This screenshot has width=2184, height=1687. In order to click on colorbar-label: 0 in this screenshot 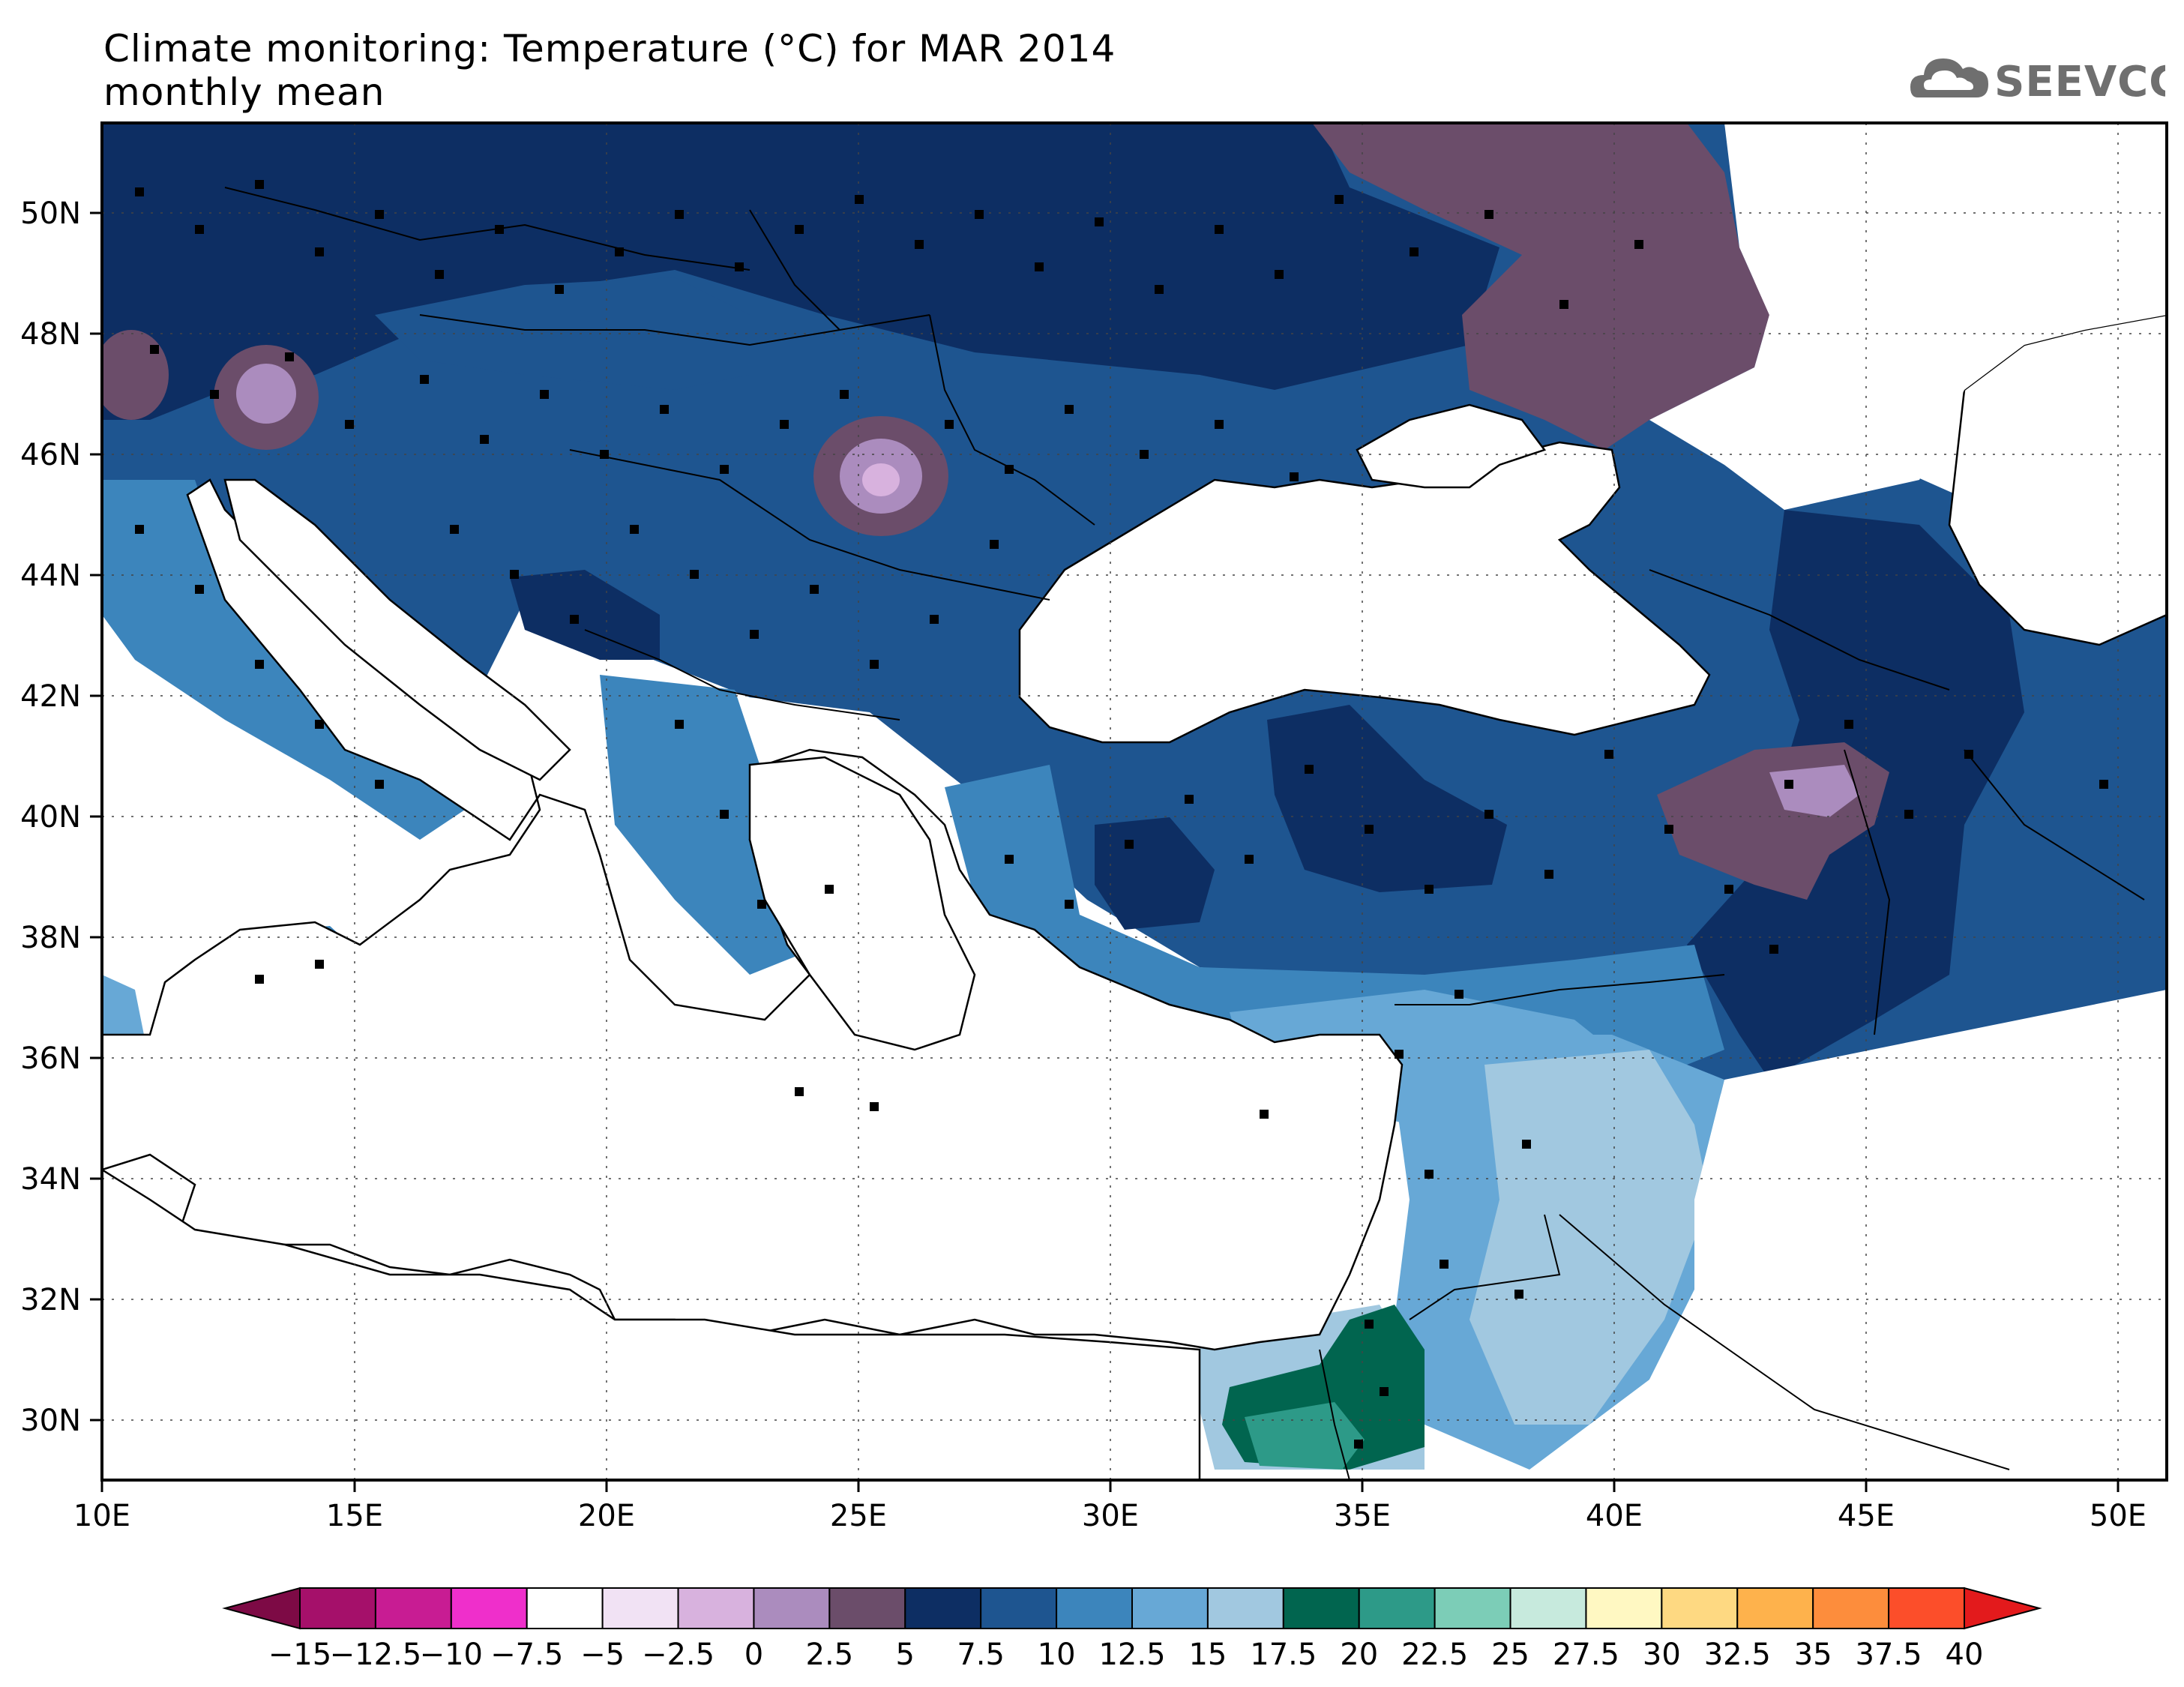, I will do `click(753, 1655)`.